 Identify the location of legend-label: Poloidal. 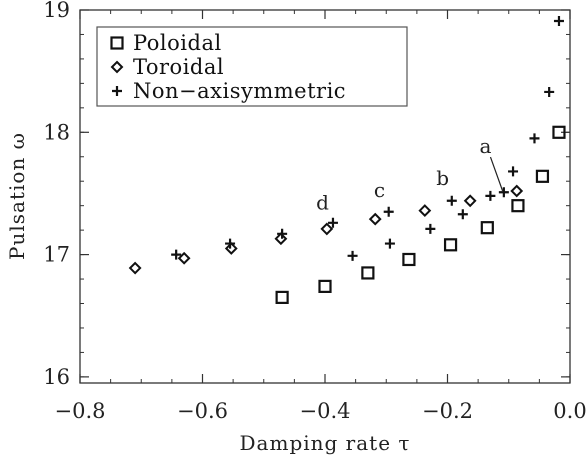
(177, 43).